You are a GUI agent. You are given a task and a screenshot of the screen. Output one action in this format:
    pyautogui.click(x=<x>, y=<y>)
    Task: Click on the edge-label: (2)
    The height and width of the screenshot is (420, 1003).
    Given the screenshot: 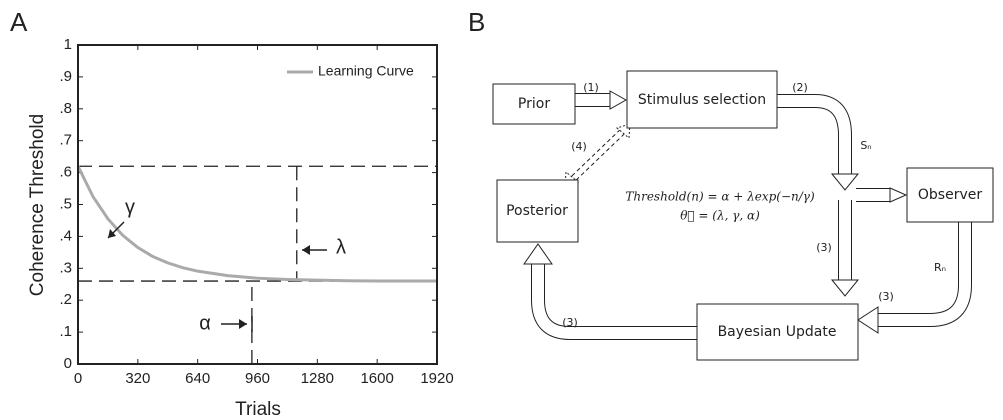 What is the action you would take?
    pyautogui.click(x=800, y=87)
    